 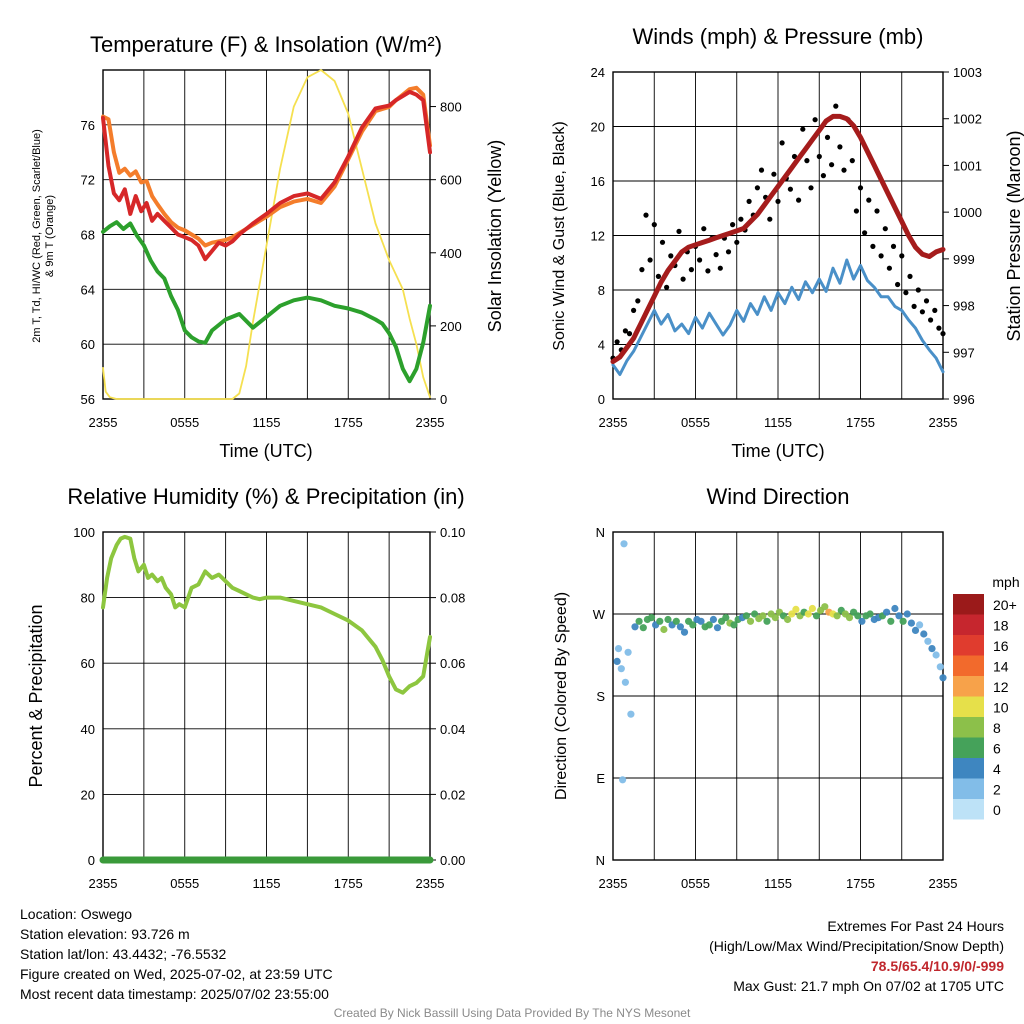 I want to click on legend-label: 20+, so click(x=1005, y=605).